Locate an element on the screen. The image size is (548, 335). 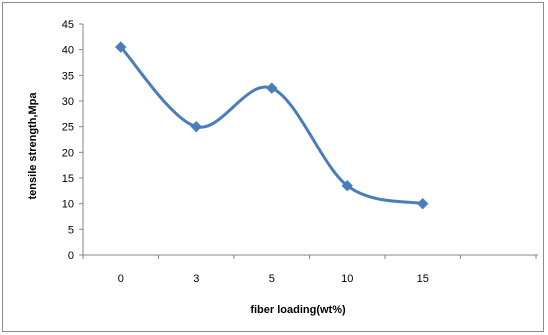
y-tick-label: 15 is located at coordinates (68, 179).